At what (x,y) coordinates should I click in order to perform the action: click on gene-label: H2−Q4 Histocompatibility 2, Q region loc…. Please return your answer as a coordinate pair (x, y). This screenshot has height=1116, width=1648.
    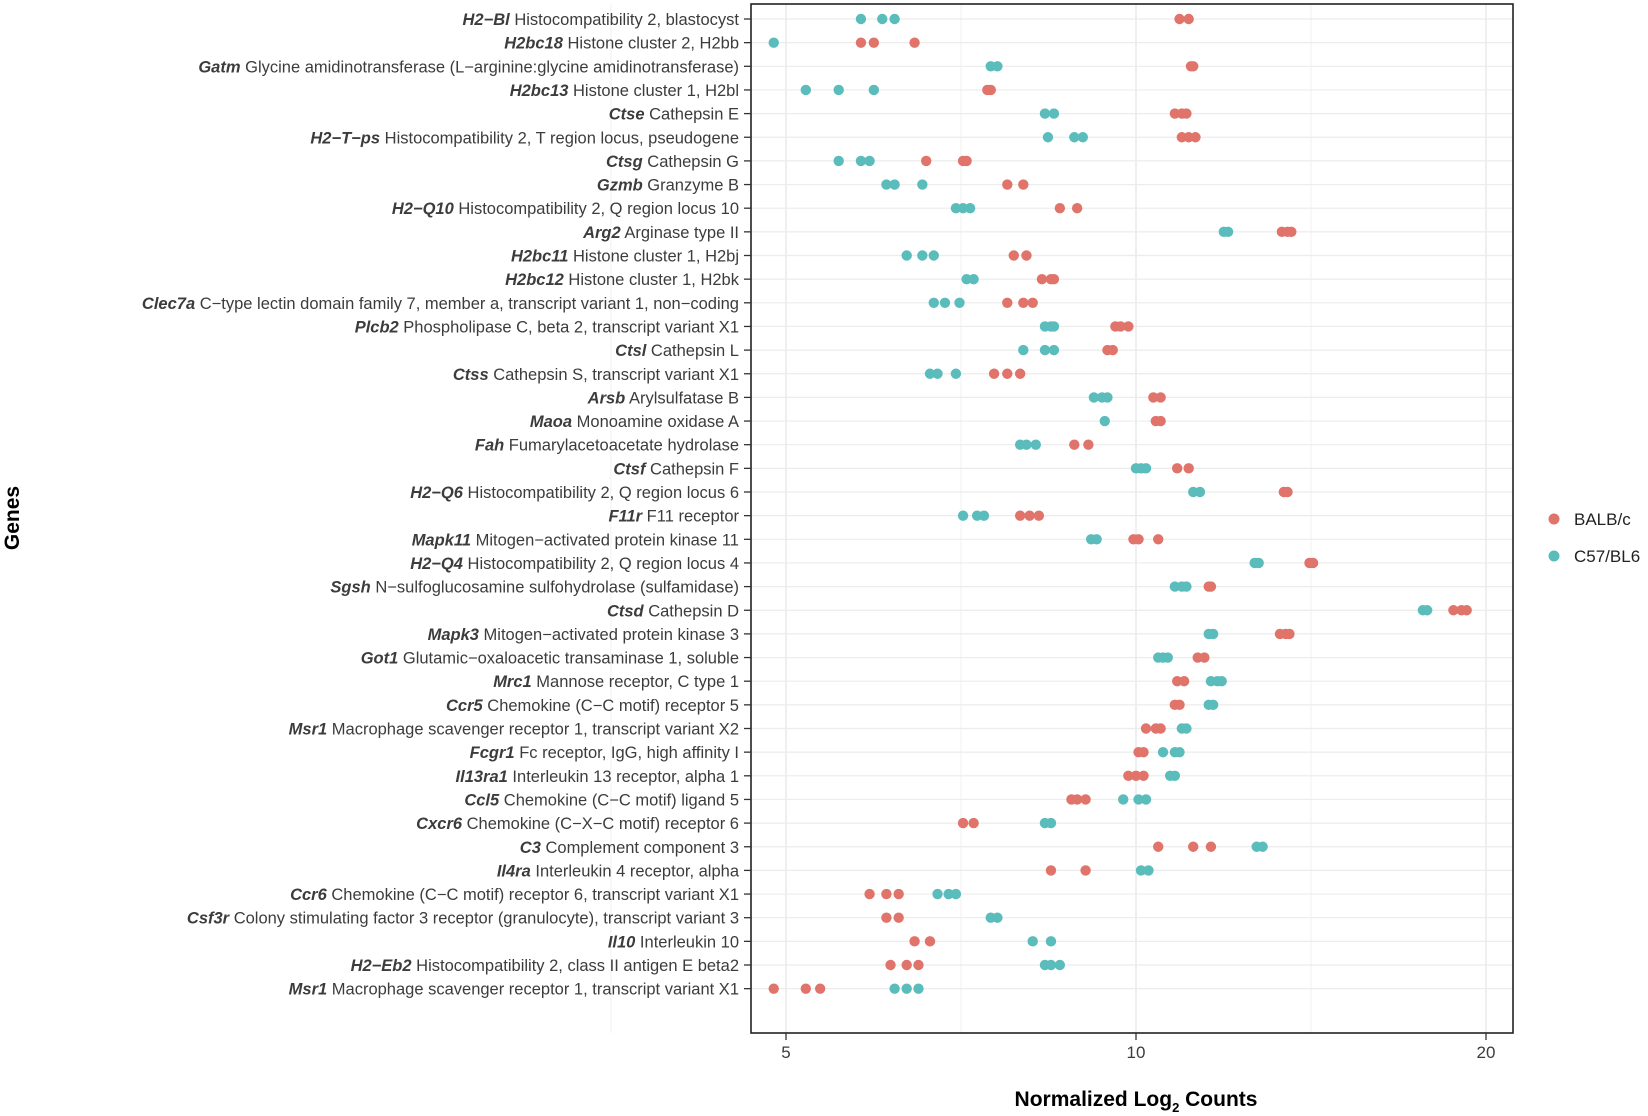
    Looking at the image, I should click on (574, 564).